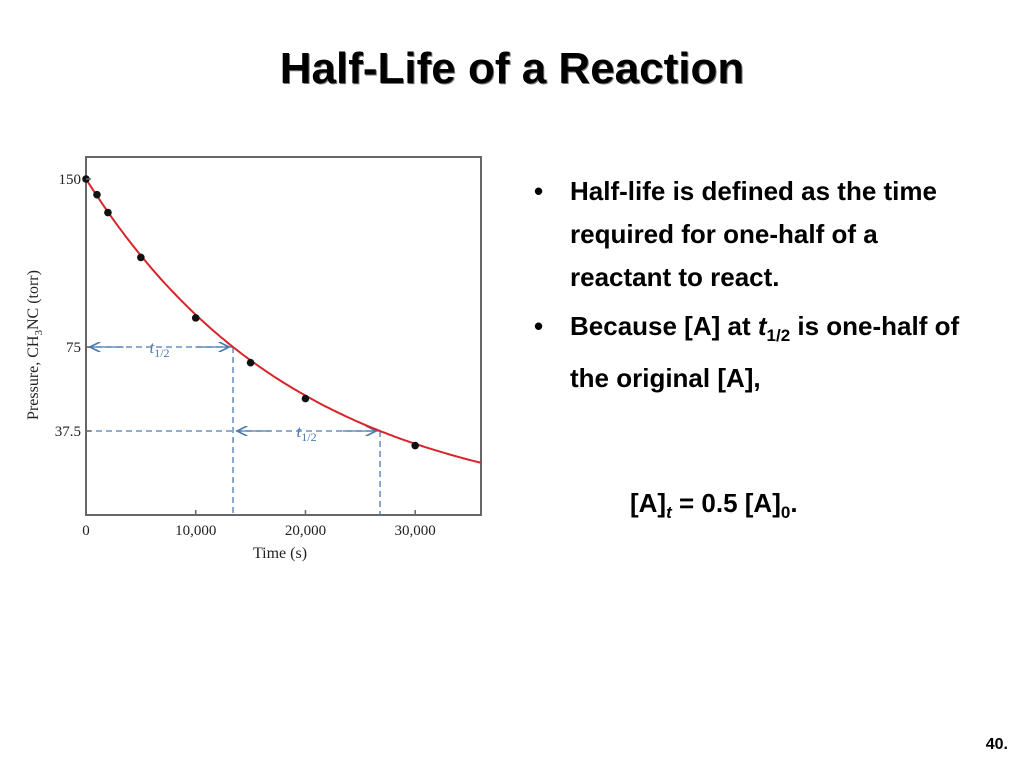  I want to click on eq-A: [A], so click(648, 503).